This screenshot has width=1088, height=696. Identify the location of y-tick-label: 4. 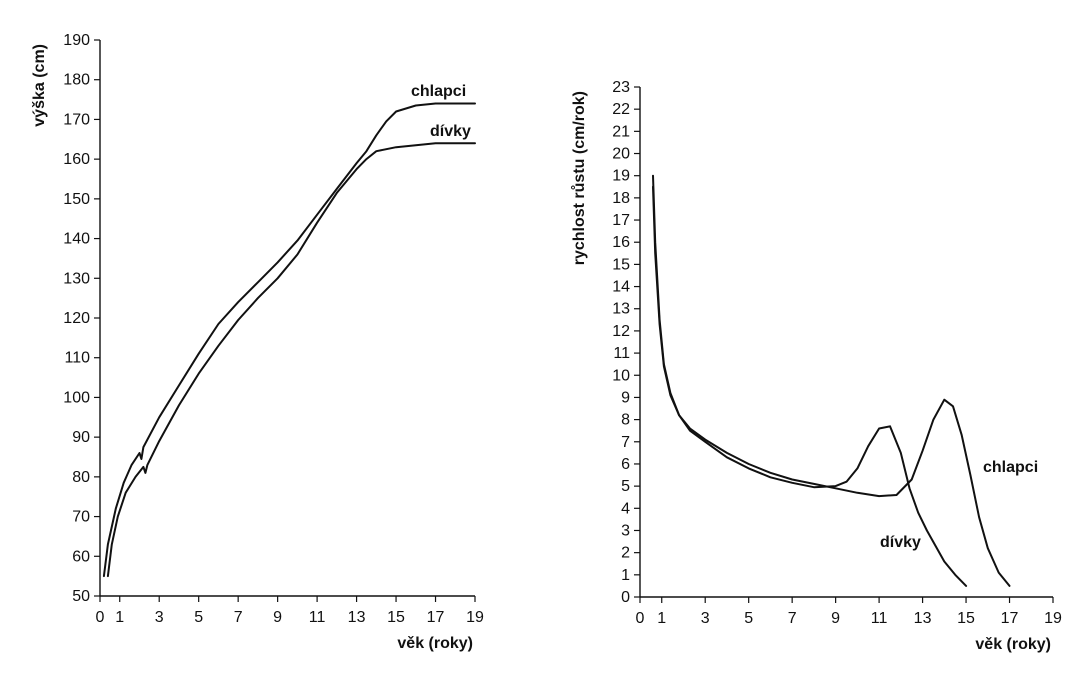
(625, 508).